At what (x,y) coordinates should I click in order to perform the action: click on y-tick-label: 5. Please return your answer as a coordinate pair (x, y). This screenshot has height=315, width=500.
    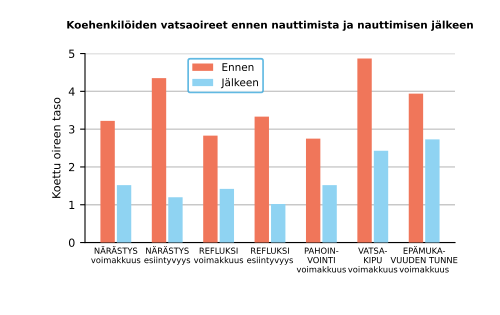
    Looking at the image, I should click on (71, 54).